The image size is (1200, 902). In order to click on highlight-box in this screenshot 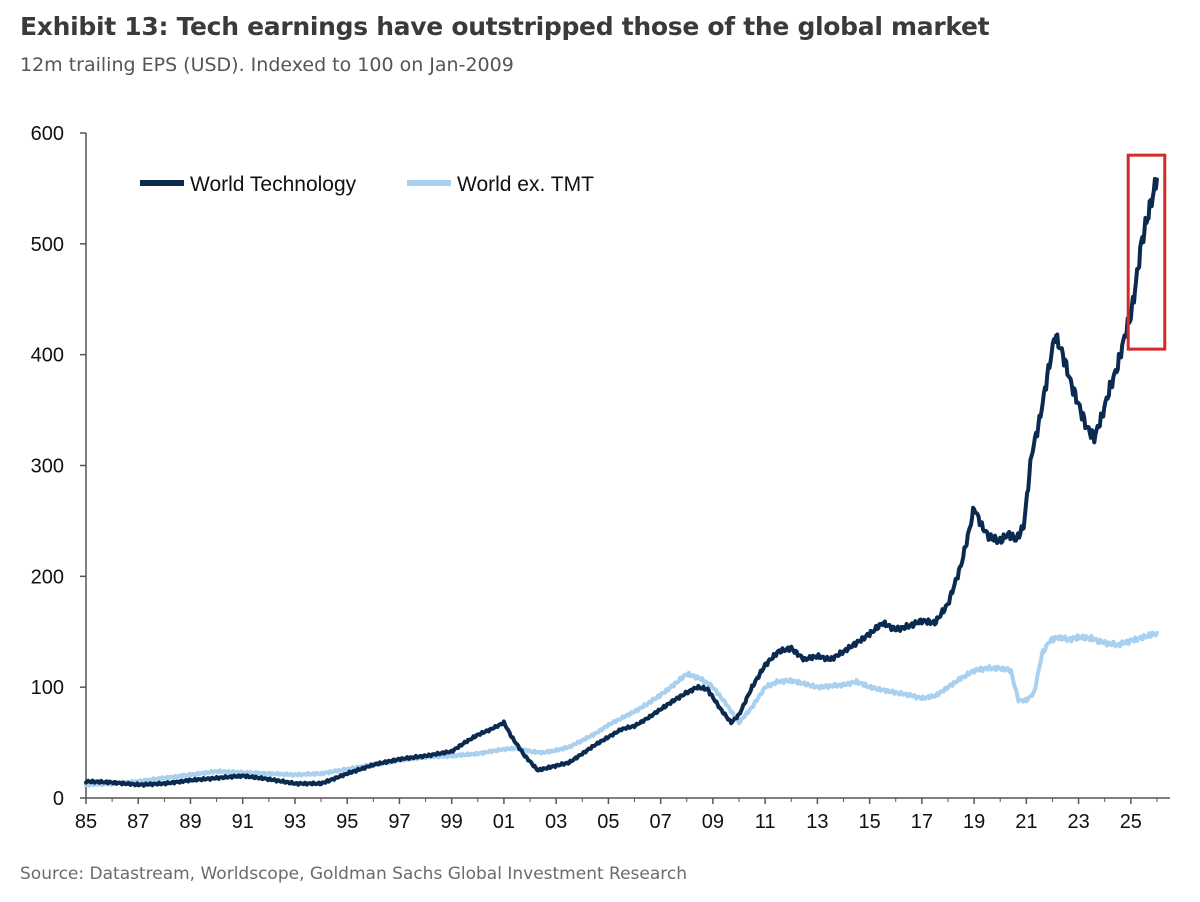, I will do `click(1146, 252)`.